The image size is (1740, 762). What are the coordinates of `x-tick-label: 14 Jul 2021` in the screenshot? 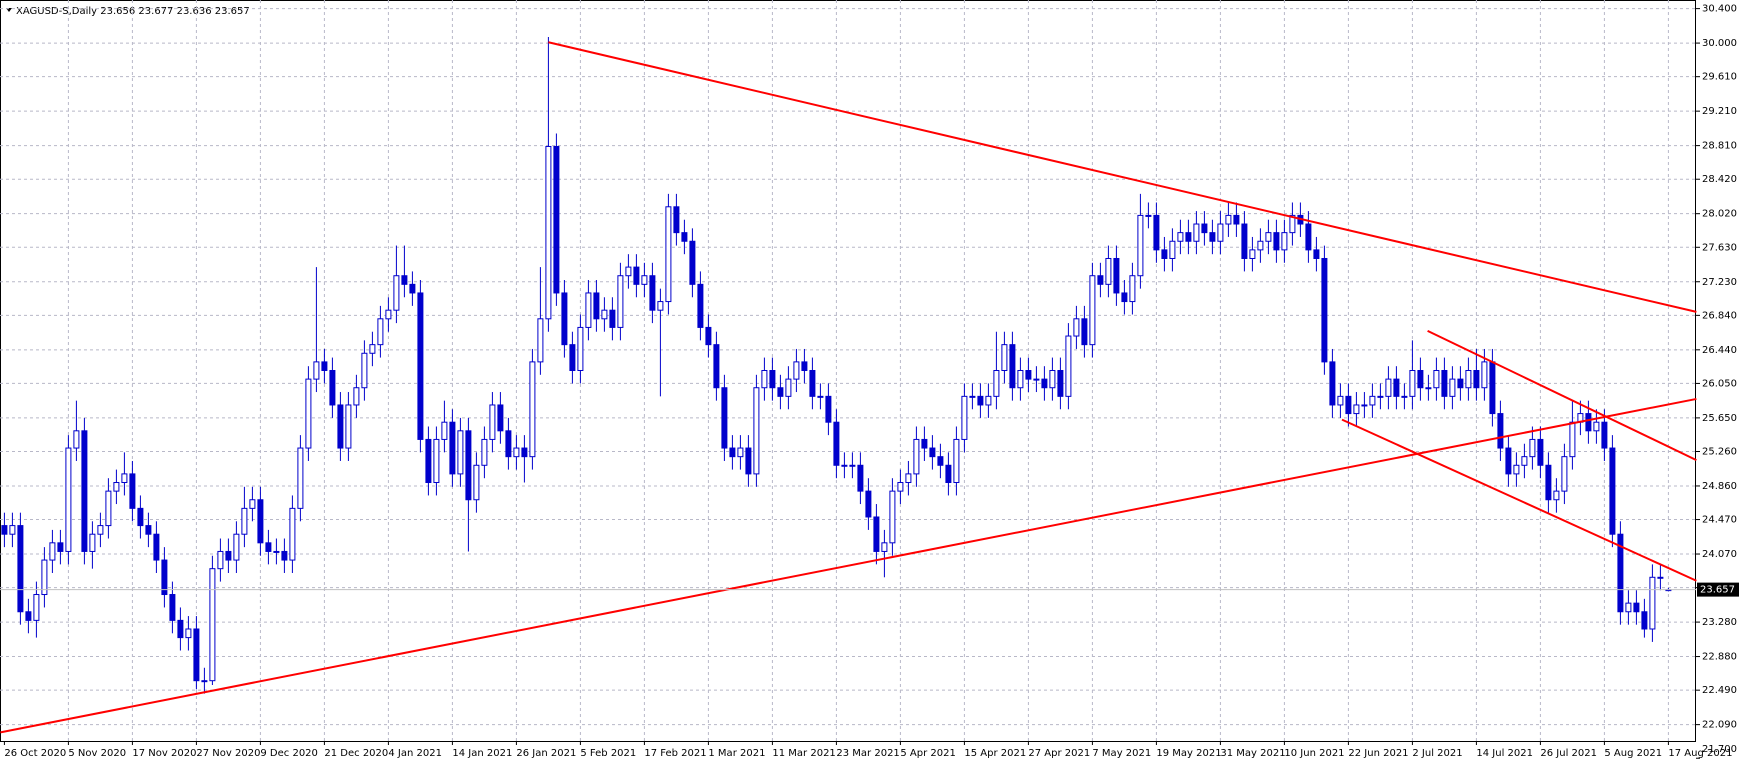 It's located at (1504, 753).